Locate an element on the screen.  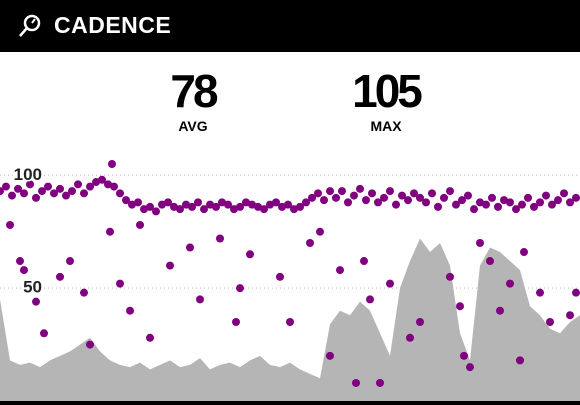
stat-value: 105 is located at coordinates (387, 91).